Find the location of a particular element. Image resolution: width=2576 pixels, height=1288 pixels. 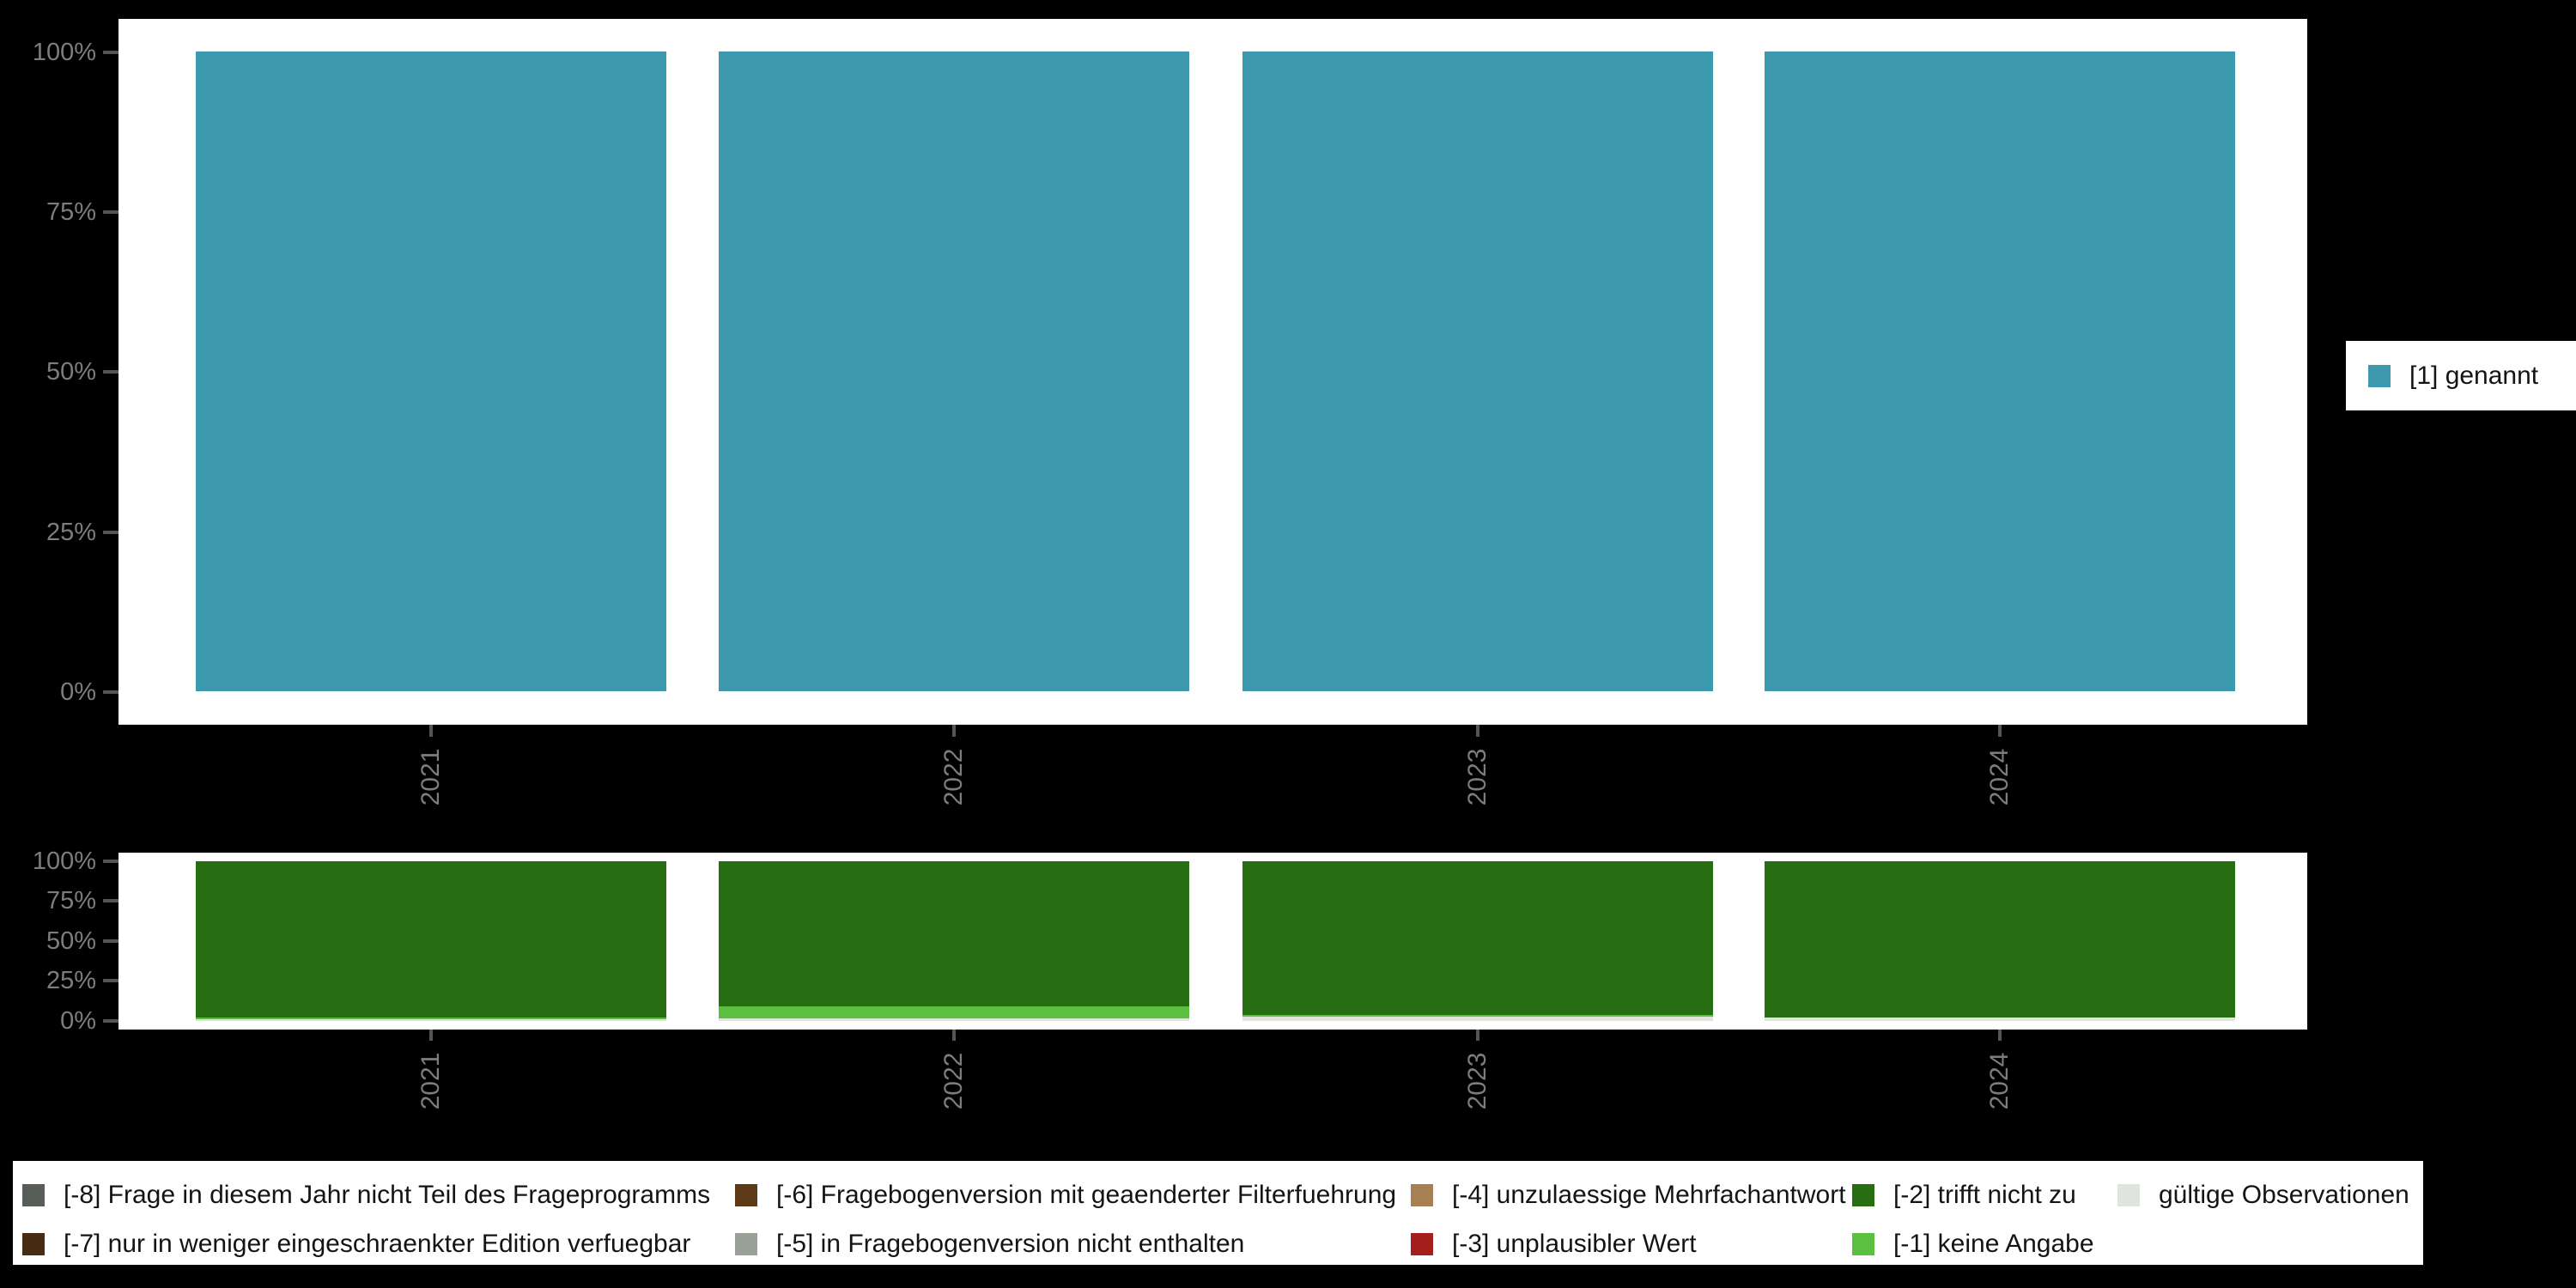

minus3-label: [-3] unplausibler Wert is located at coordinates (1575, 1244).